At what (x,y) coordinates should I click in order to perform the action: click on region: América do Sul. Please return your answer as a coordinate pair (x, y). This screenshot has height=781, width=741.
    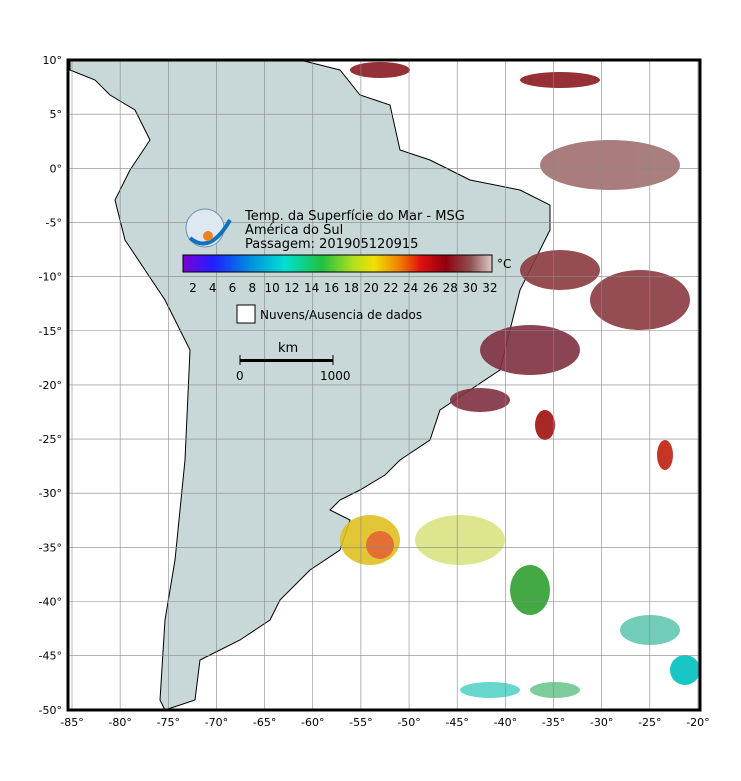
    Looking at the image, I should click on (294, 230).